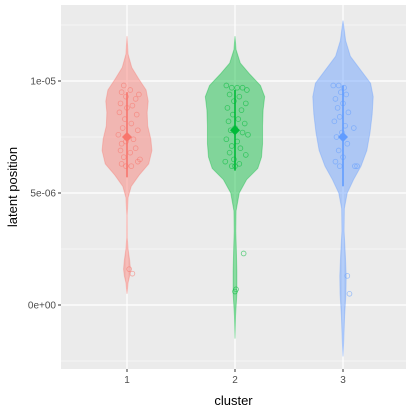  What do you see at coordinates (343, 380) in the screenshot?
I see `x-tick-label: 3` at bounding box center [343, 380].